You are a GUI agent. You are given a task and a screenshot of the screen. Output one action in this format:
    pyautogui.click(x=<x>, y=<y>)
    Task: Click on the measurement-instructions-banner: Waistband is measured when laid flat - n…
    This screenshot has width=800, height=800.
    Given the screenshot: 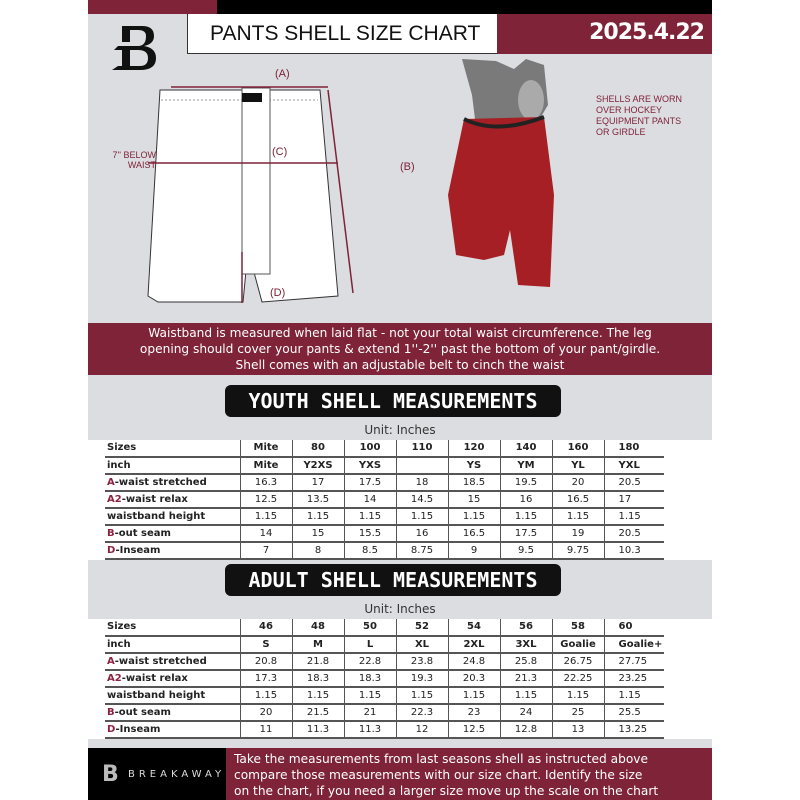 What is the action you would take?
    pyautogui.click(x=400, y=349)
    